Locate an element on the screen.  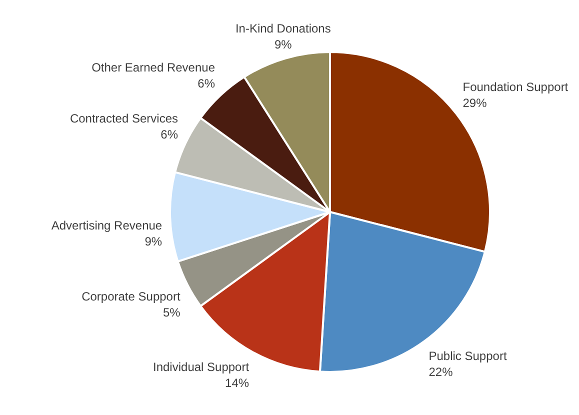
slice-label: Contracted Services is located at coordinates (124, 118).